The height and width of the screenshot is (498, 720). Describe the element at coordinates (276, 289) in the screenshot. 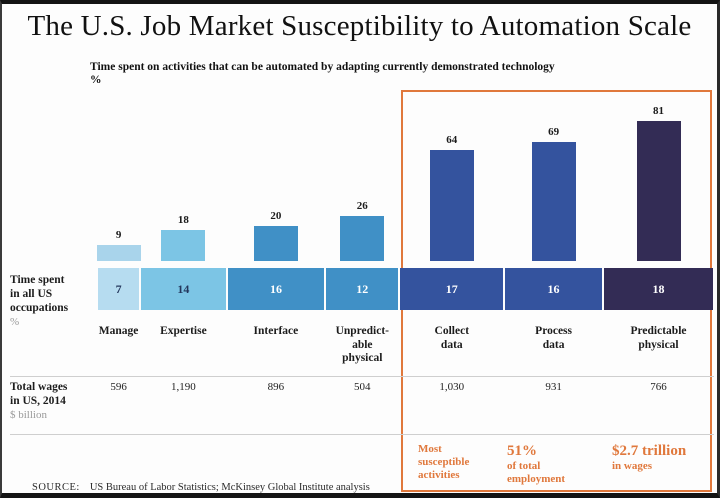

I see `band-segment-3: 16` at that location.